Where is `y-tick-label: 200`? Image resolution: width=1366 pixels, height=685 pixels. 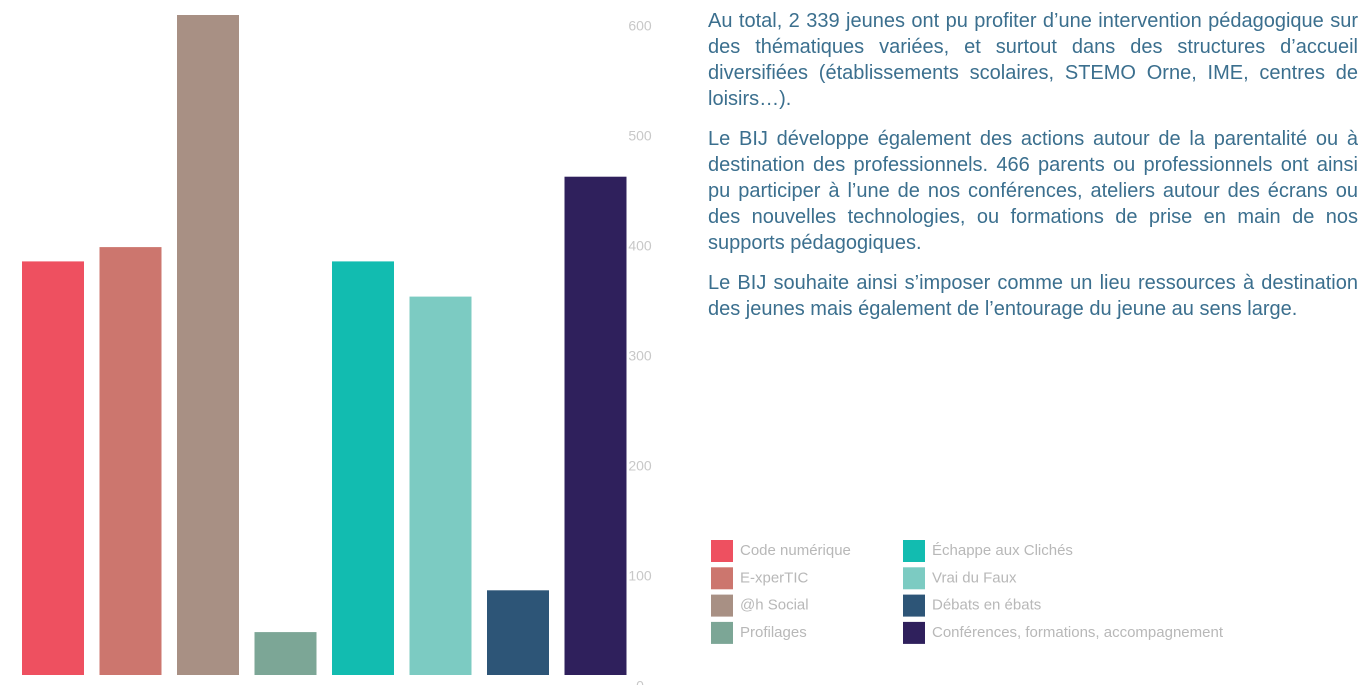 y-tick-label: 200 is located at coordinates (640, 466).